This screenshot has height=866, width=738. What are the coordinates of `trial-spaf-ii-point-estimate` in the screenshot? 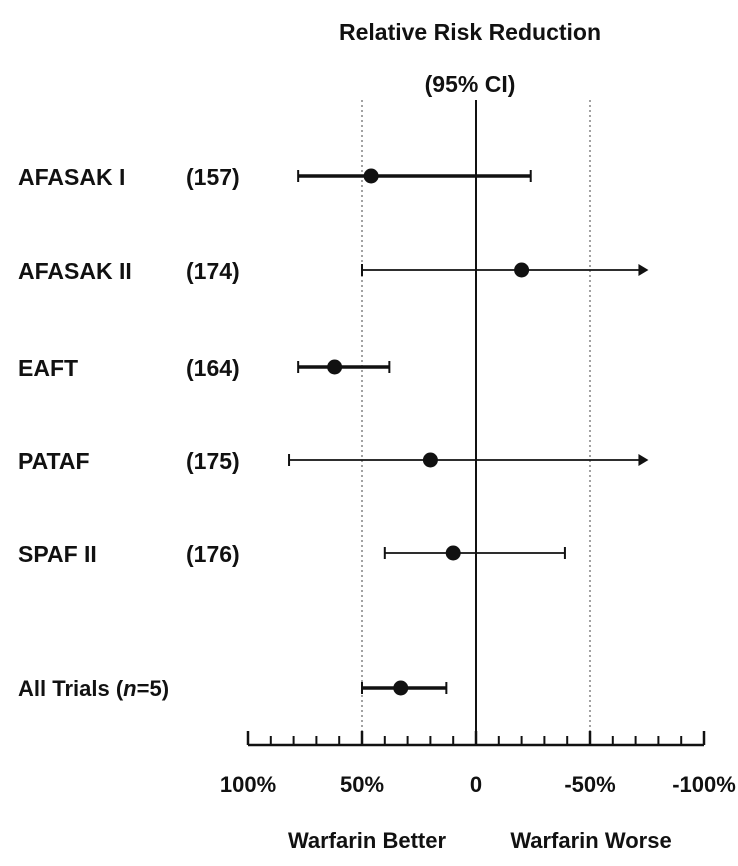 It's located at (453, 553).